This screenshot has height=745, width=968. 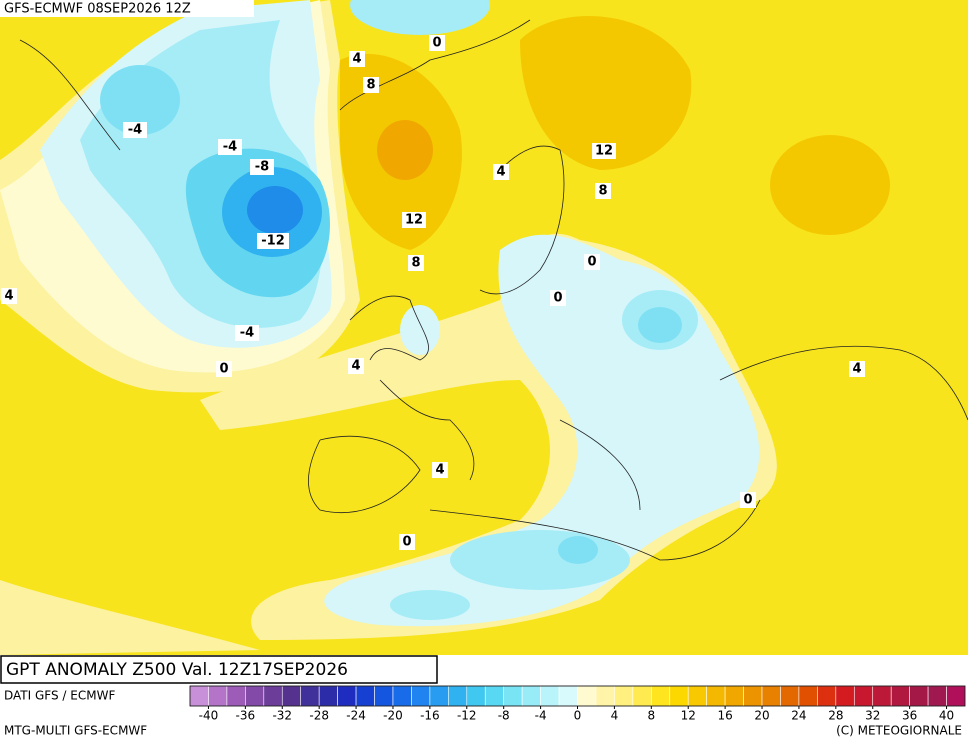 What do you see at coordinates (909, 716) in the screenshot?
I see `colorbar-tick-label: 36` at bounding box center [909, 716].